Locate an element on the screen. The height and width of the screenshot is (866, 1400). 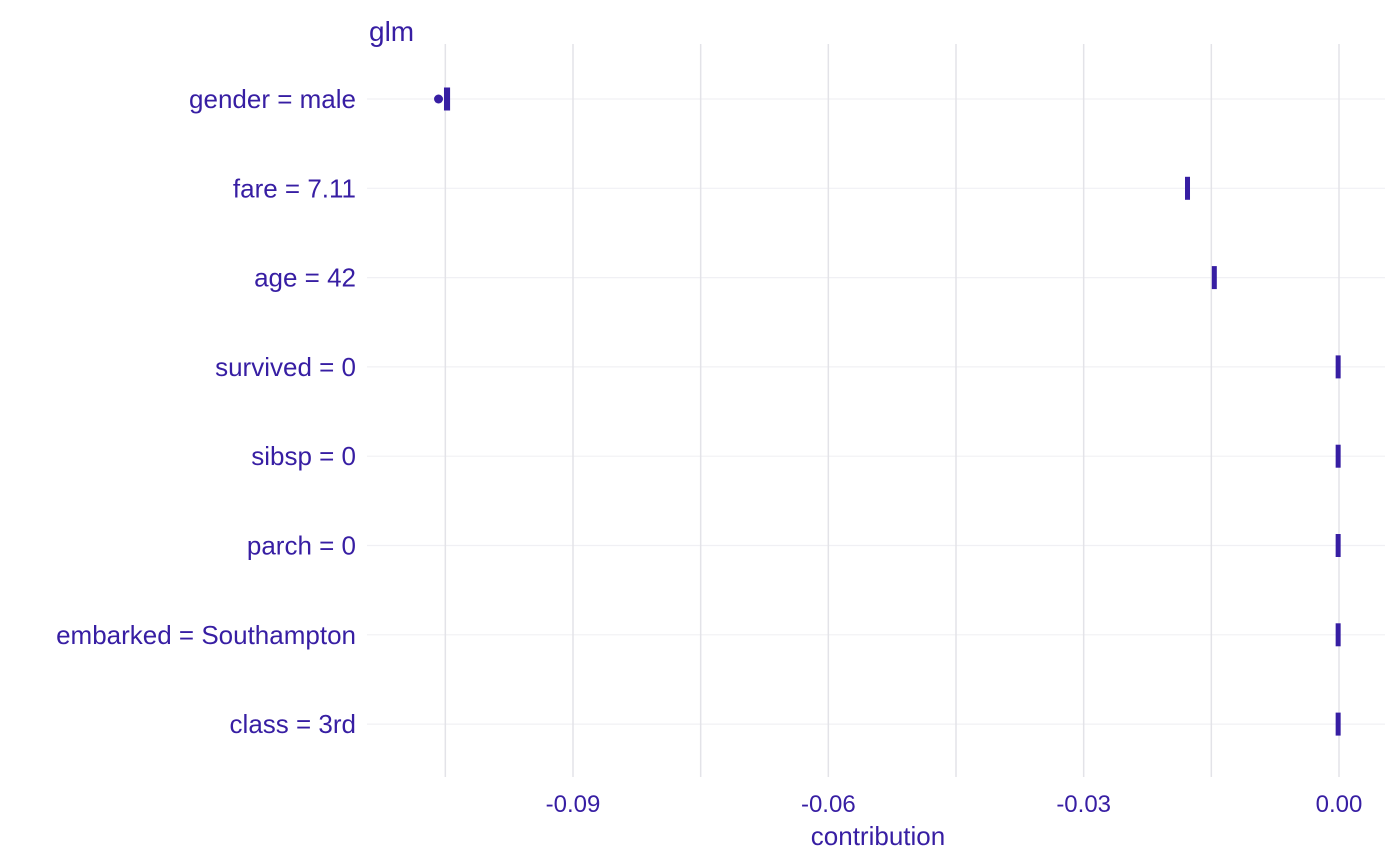
box-outlier-point is located at coordinates (439, 99).